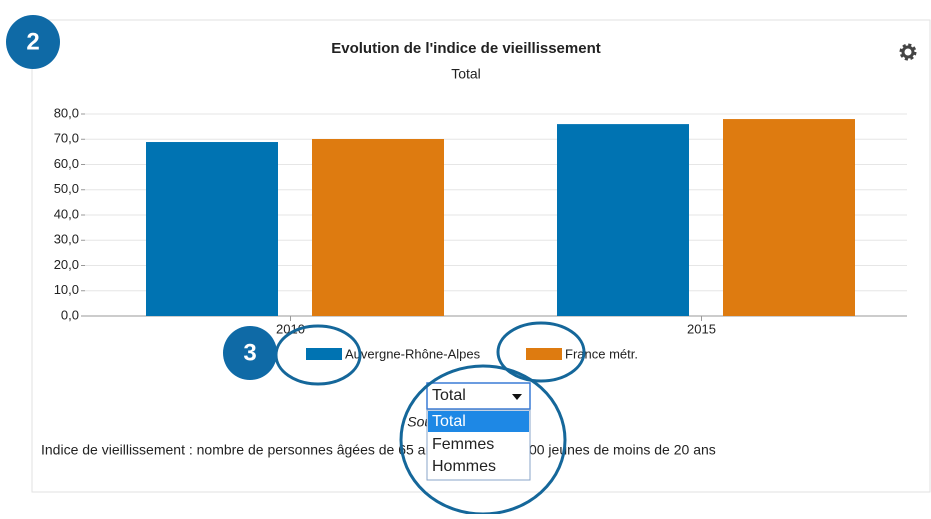 This screenshot has height=519, width=931. I want to click on gear-body, so click(908, 52).